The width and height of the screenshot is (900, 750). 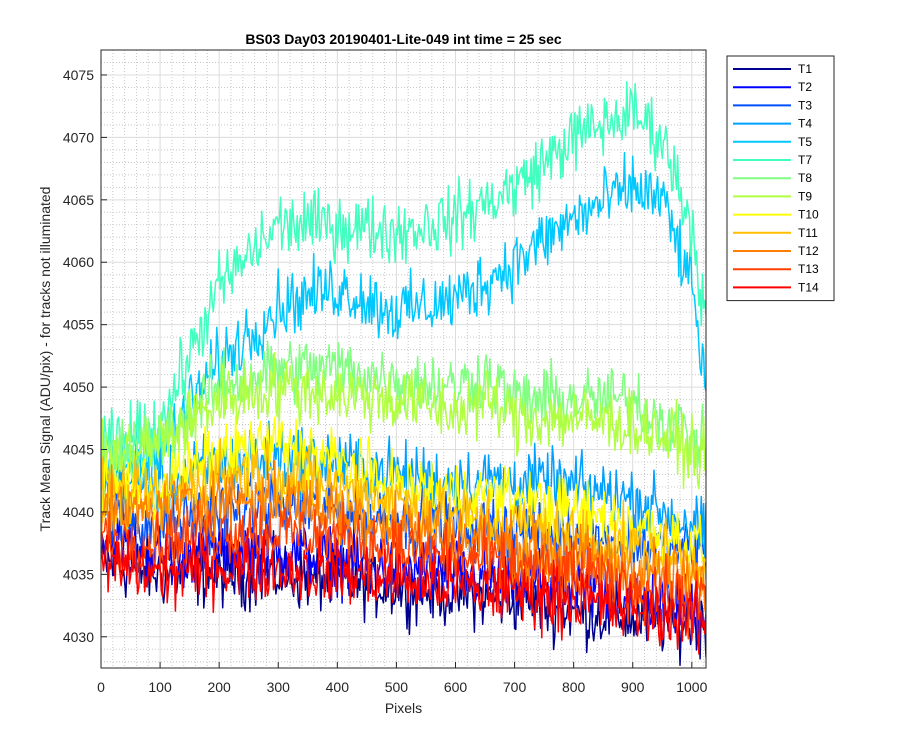 I want to click on x-axis-label: Pixels, so click(x=403, y=708).